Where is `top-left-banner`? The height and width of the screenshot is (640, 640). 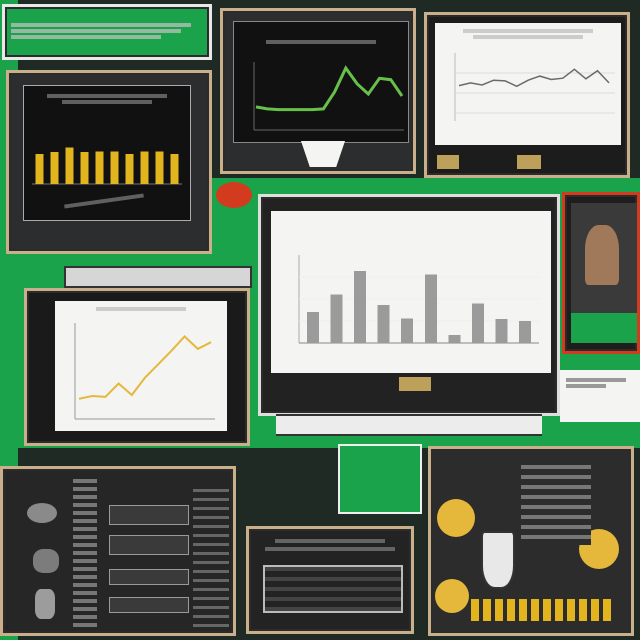 top-left-banner is located at coordinates (107, 32).